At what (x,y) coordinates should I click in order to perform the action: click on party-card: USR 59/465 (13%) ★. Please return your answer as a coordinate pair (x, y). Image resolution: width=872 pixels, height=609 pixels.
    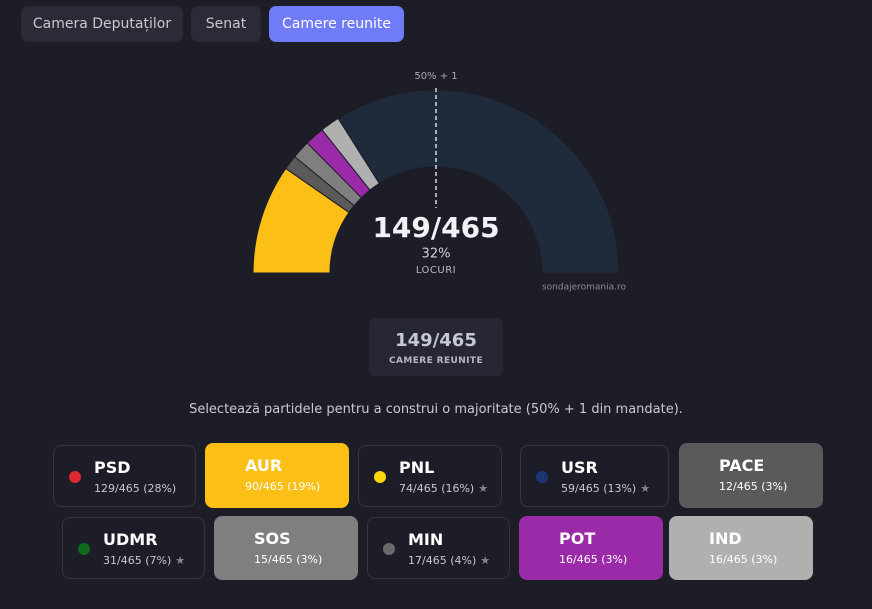
    Looking at the image, I should click on (594, 476).